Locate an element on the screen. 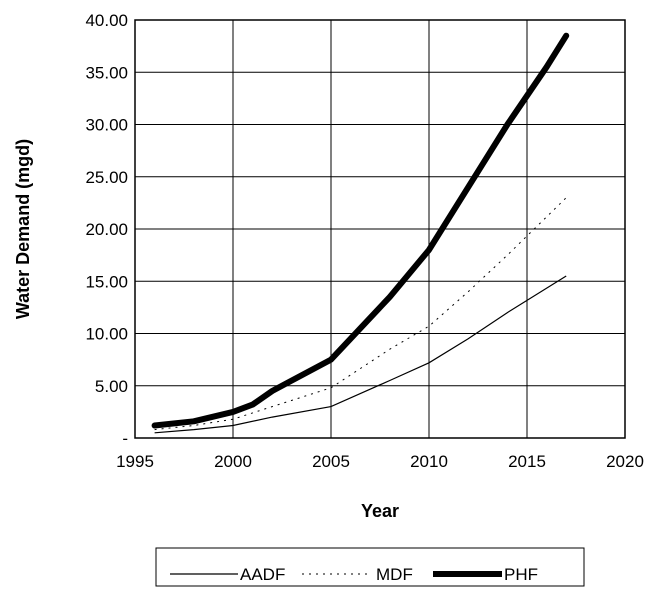 This screenshot has width=647, height=593. y-tick-labels: - 5.00 10.00 15.00 20.00 25.00 30.00 35.00 40.00 is located at coordinates (106, 229).